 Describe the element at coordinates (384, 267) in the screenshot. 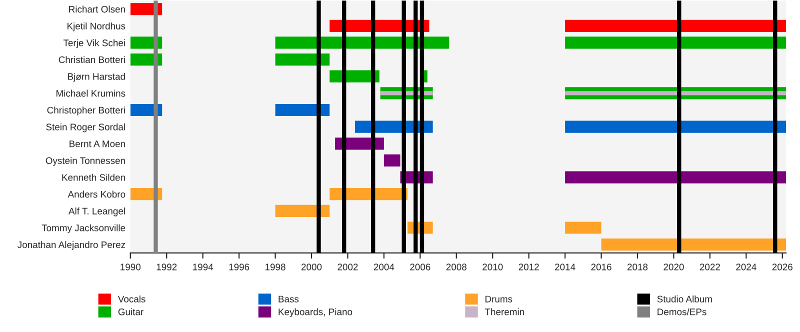

I see `x-tick-label: 2004` at that location.